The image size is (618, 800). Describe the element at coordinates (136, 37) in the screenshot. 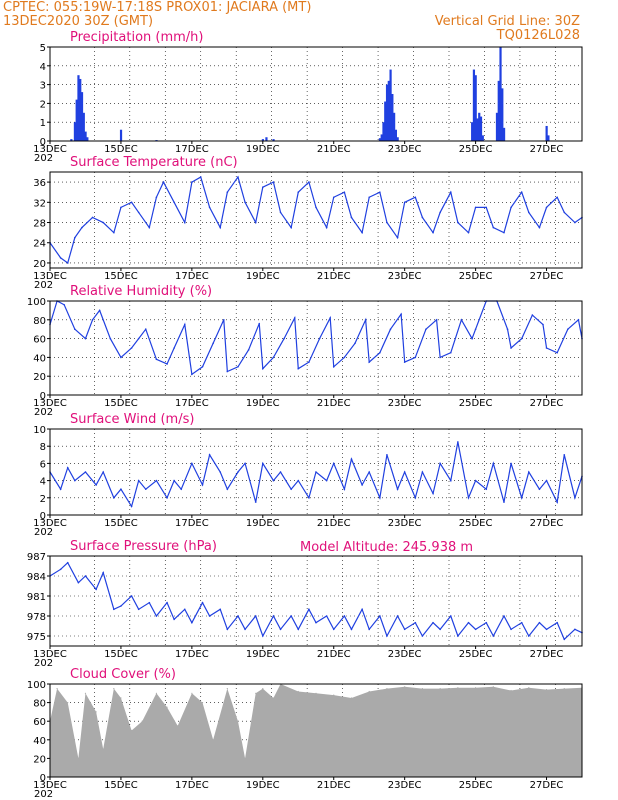

I see `panel-title: Precipitation (mm/h)` at that location.